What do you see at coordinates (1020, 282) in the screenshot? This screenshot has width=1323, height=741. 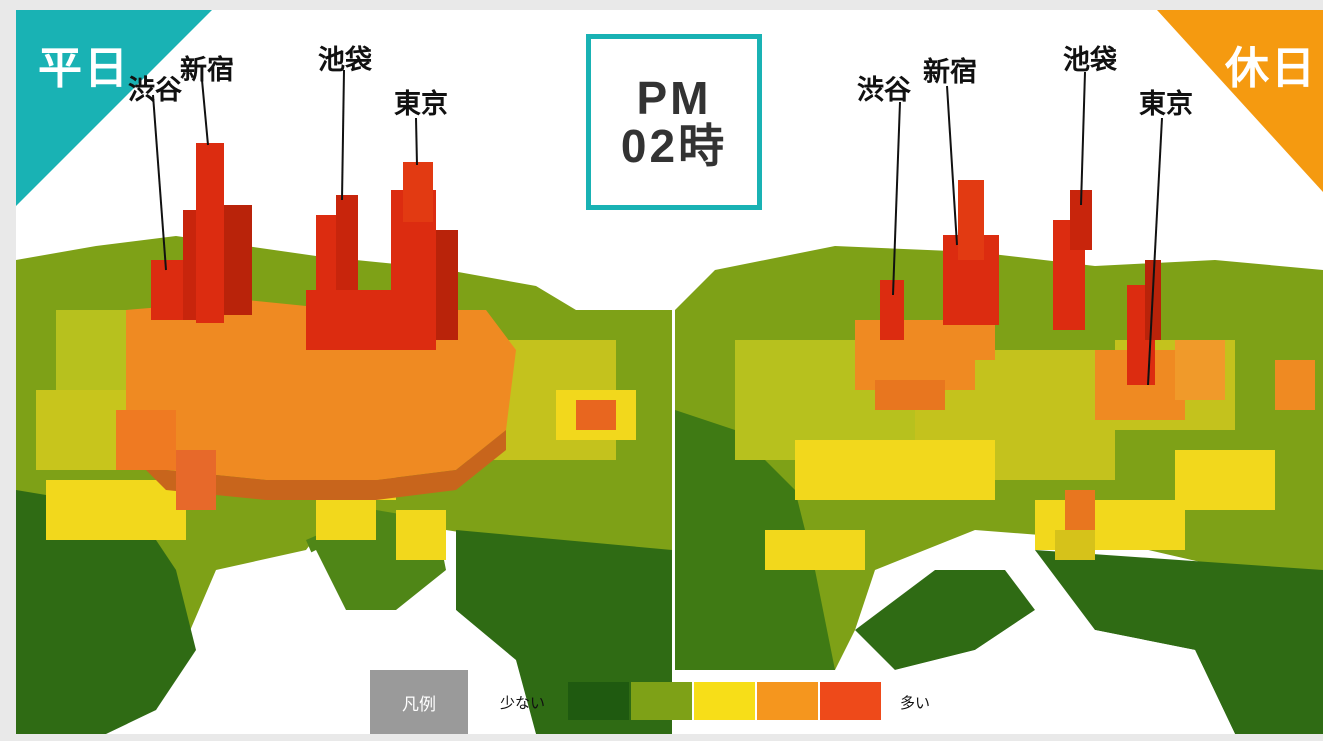 I see `holiday-hotspot-towers` at bounding box center [1020, 282].